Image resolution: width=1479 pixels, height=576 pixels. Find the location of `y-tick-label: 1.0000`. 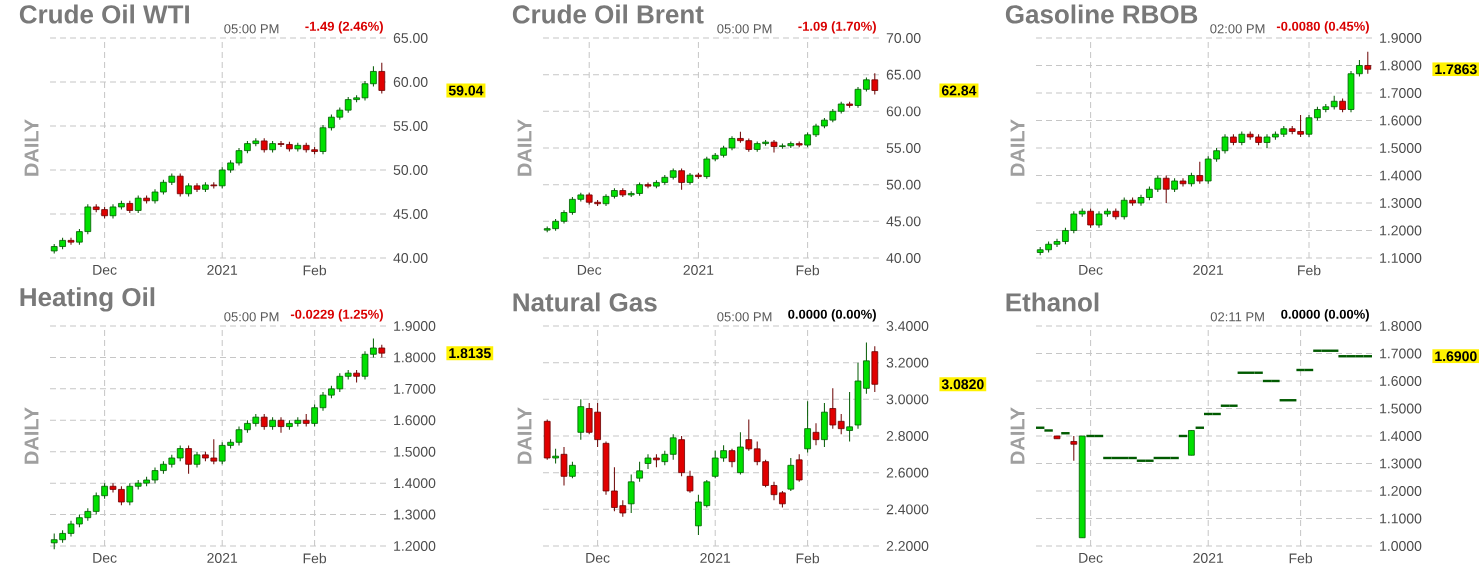

y-tick-label: 1.0000 is located at coordinates (1401, 546).